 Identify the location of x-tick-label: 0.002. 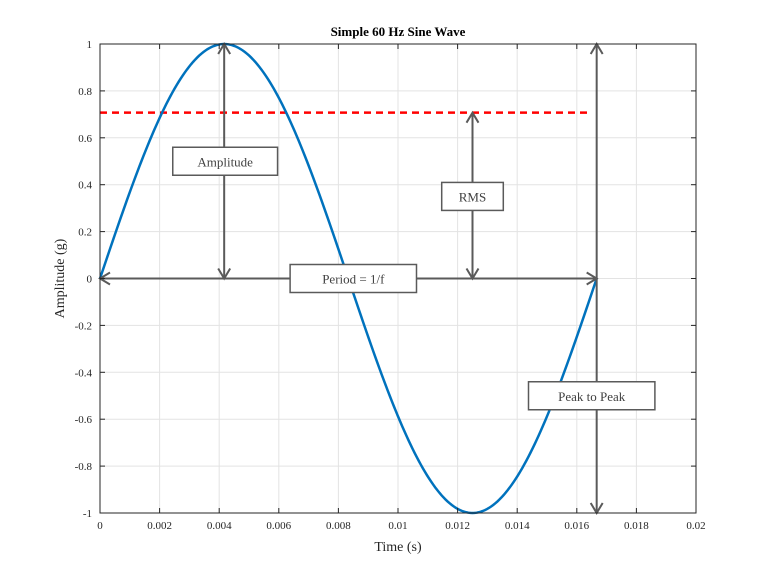
(159, 526).